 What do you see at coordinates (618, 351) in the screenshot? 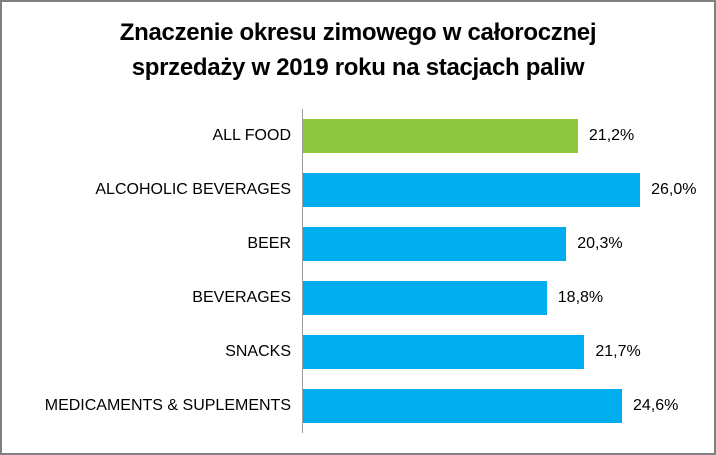
I see `value-label: 21,7%` at bounding box center [618, 351].